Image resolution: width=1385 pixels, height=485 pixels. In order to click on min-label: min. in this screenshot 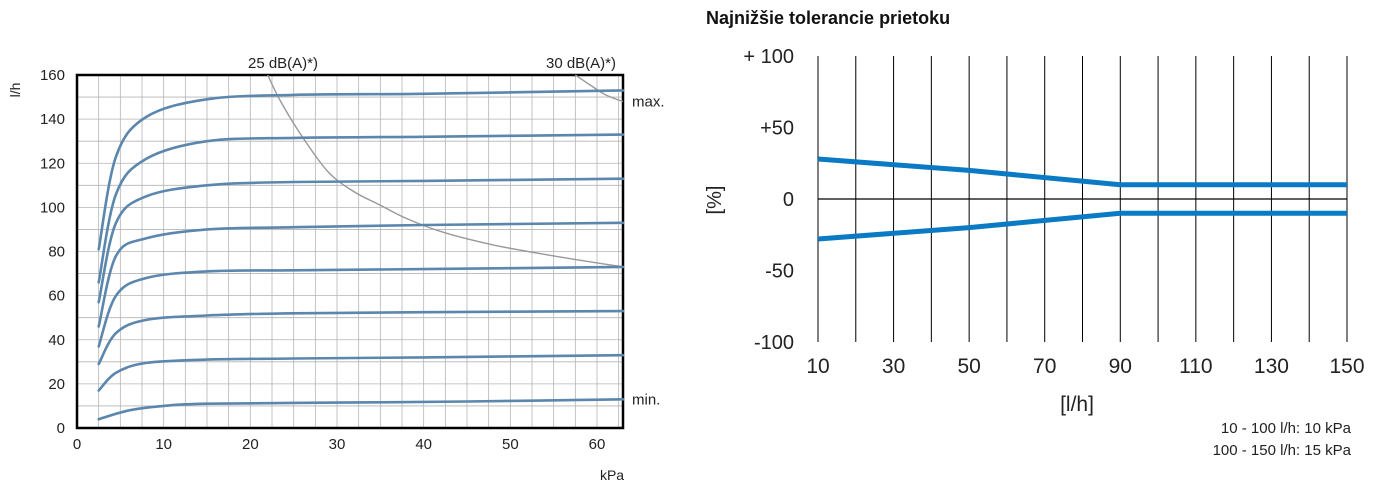, I will do `click(646, 399)`.